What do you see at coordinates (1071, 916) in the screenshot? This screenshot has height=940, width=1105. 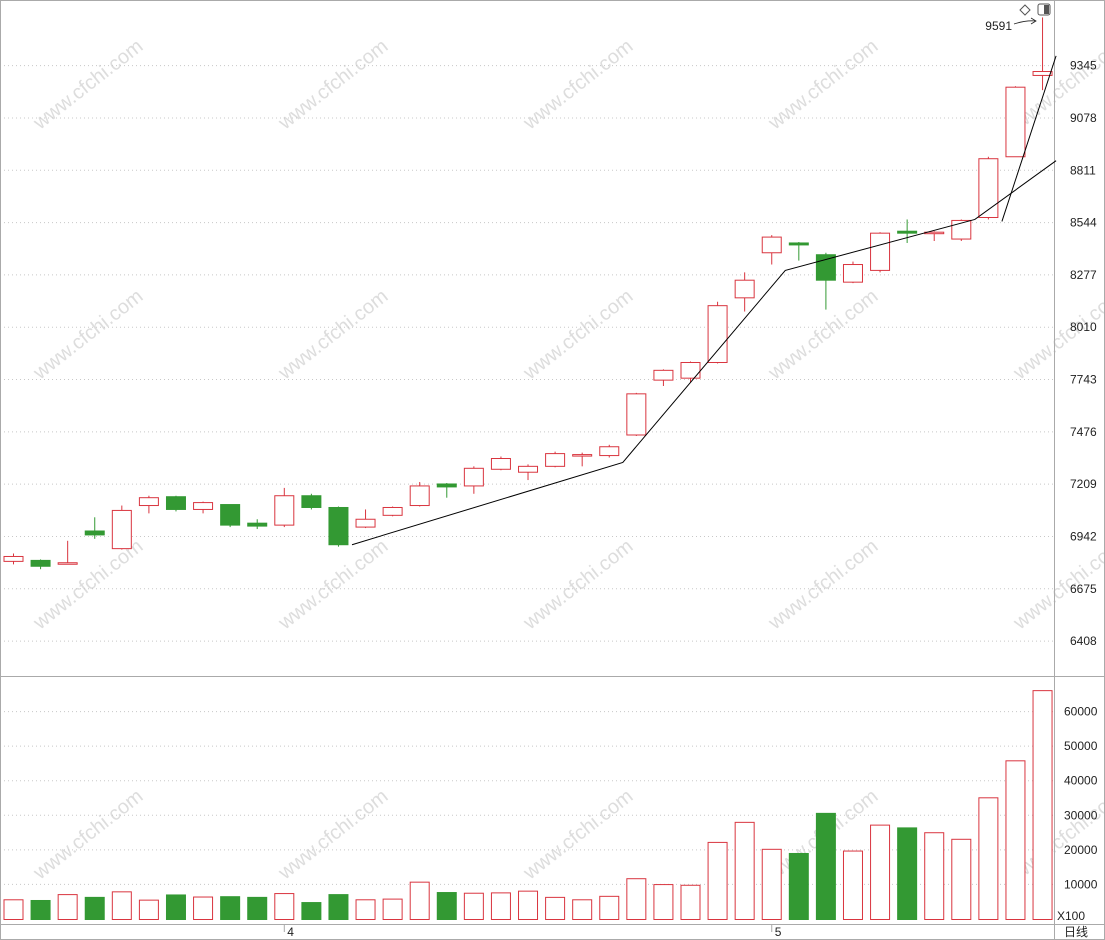 I see `volume-unit-label: X100` at bounding box center [1071, 916].